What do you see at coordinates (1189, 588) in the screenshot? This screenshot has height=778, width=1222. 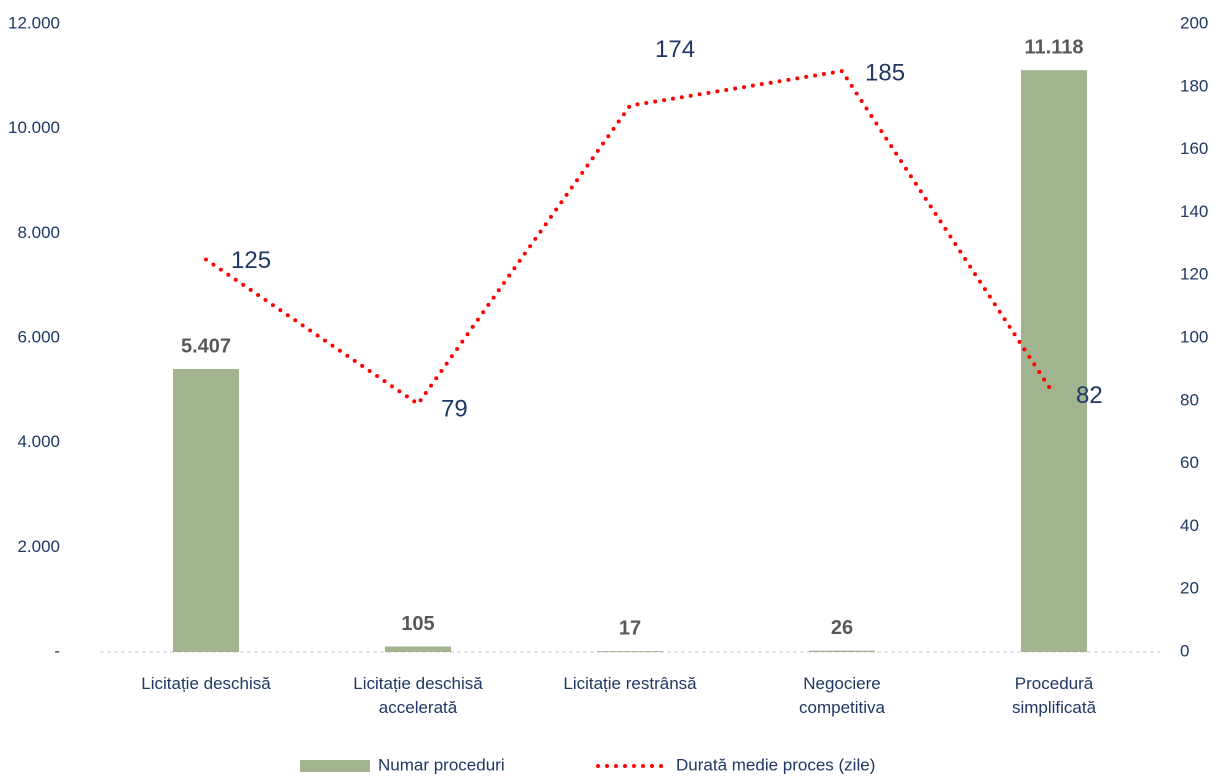 I see `y2-tick-label: 20` at bounding box center [1189, 588].